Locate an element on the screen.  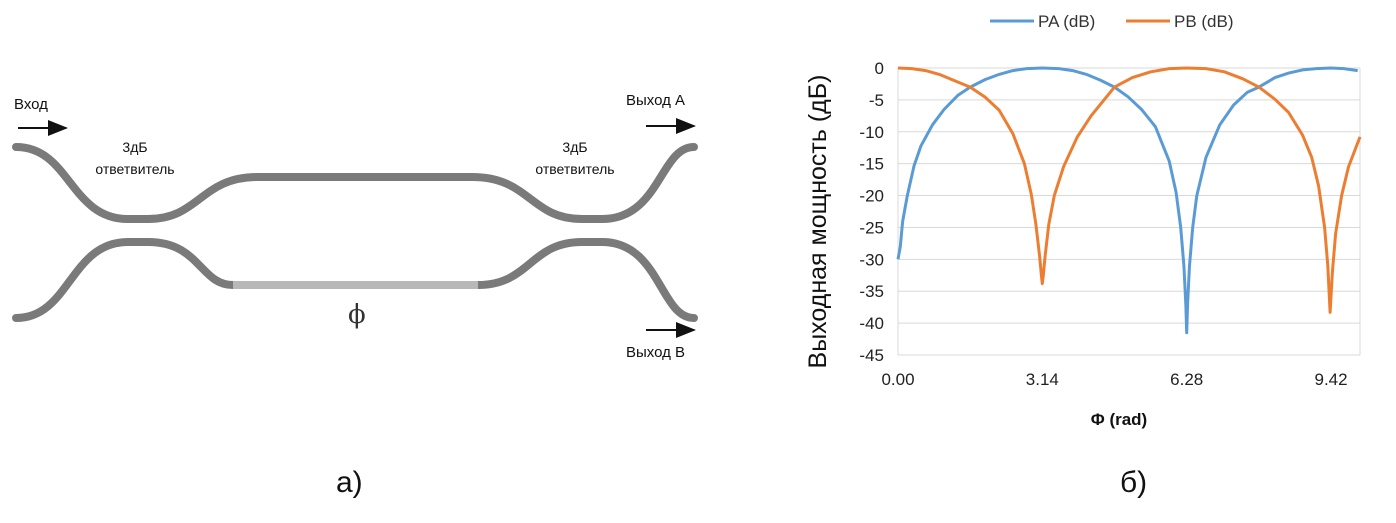
y-tick-label: -40 is located at coordinates (871, 323).